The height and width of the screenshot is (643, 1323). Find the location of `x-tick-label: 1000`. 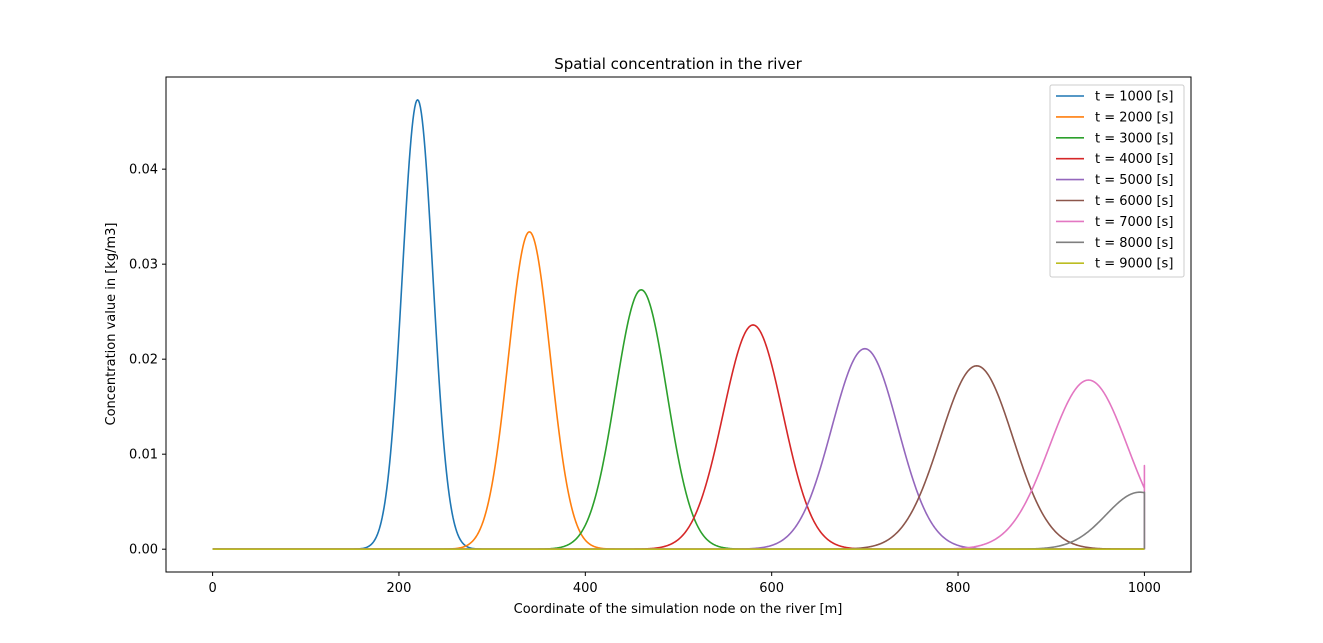

x-tick-label: 1000 is located at coordinates (1144, 588).